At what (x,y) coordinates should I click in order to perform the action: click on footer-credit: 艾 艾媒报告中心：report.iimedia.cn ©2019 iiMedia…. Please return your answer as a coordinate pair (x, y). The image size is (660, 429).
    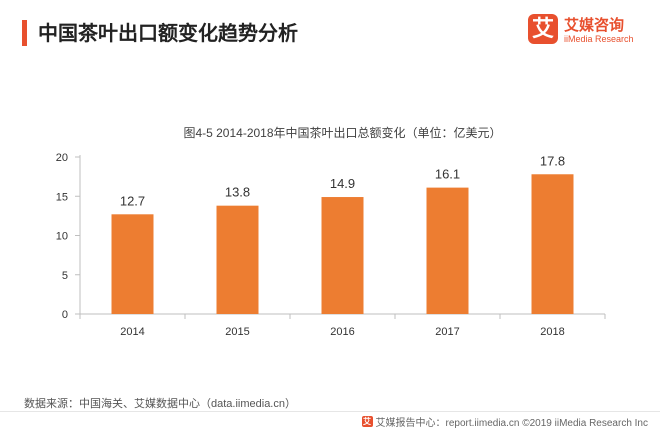
    Looking at the image, I should click on (504, 421).